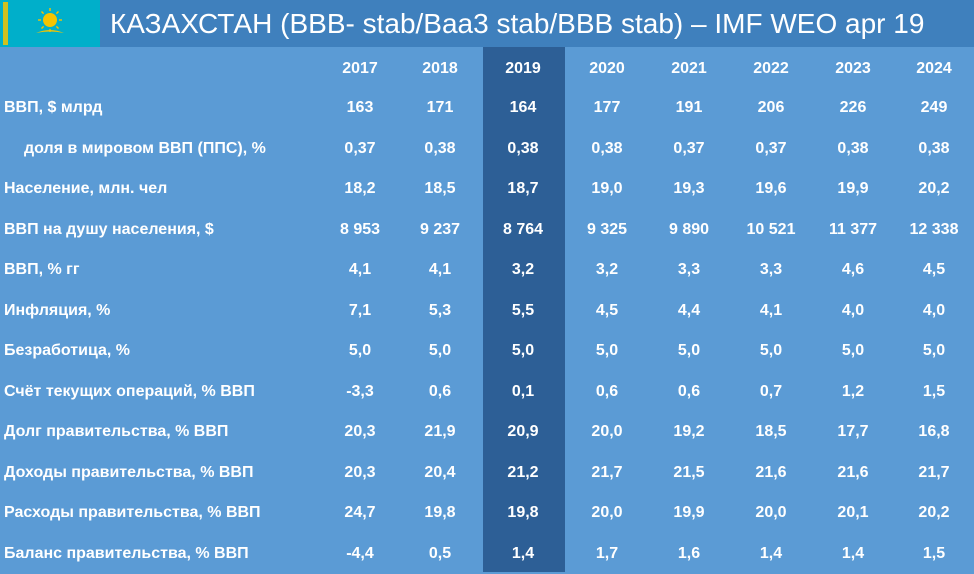 The width and height of the screenshot is (974, 574). Describe the element at coordinates (523, 432) in the screenshot. I see `table-cell: 20,9` at that location.